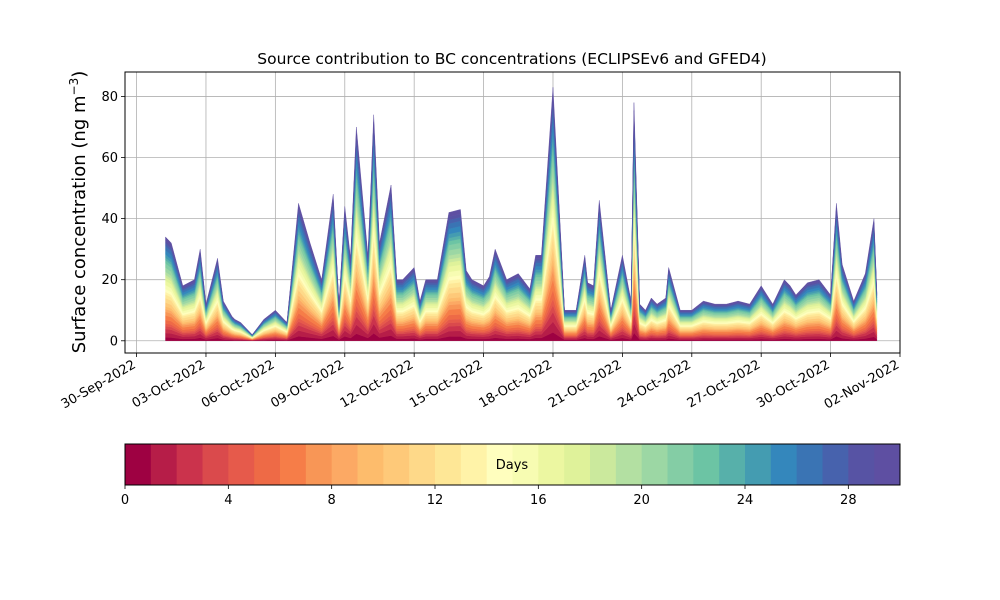  Describe the element at coordinates (79, 74) in the screenshot. I see `y-axis-label-close: )` at that location.